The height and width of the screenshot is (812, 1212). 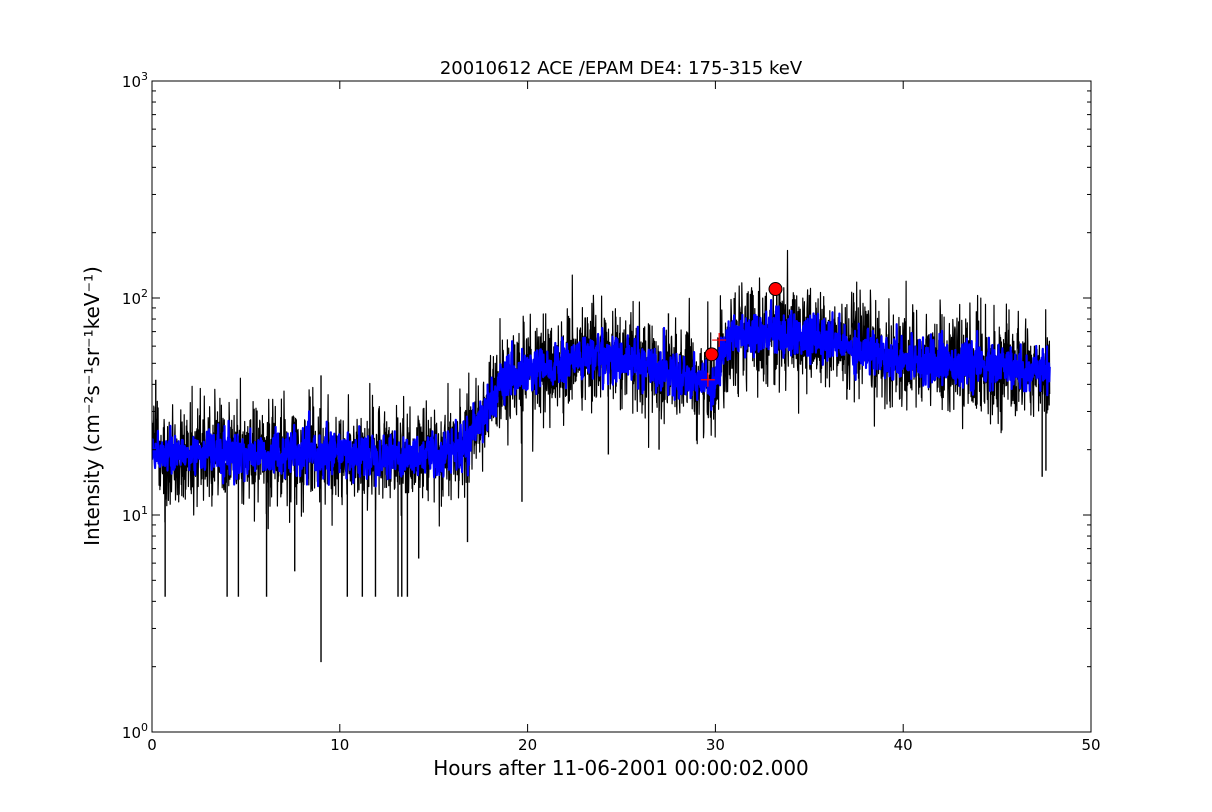 What do you see at coordinates (621, 68) in the screenshot?
I see `chart-title: 20010612 ACE /EPAM DE4: 175-315 keV` at bounding box center [621, 68].